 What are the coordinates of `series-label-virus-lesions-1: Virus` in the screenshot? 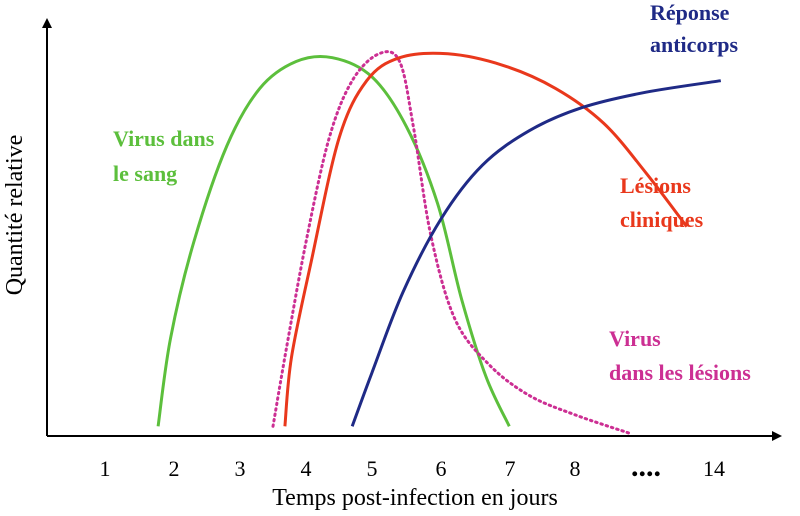 It's located at (635, 338).